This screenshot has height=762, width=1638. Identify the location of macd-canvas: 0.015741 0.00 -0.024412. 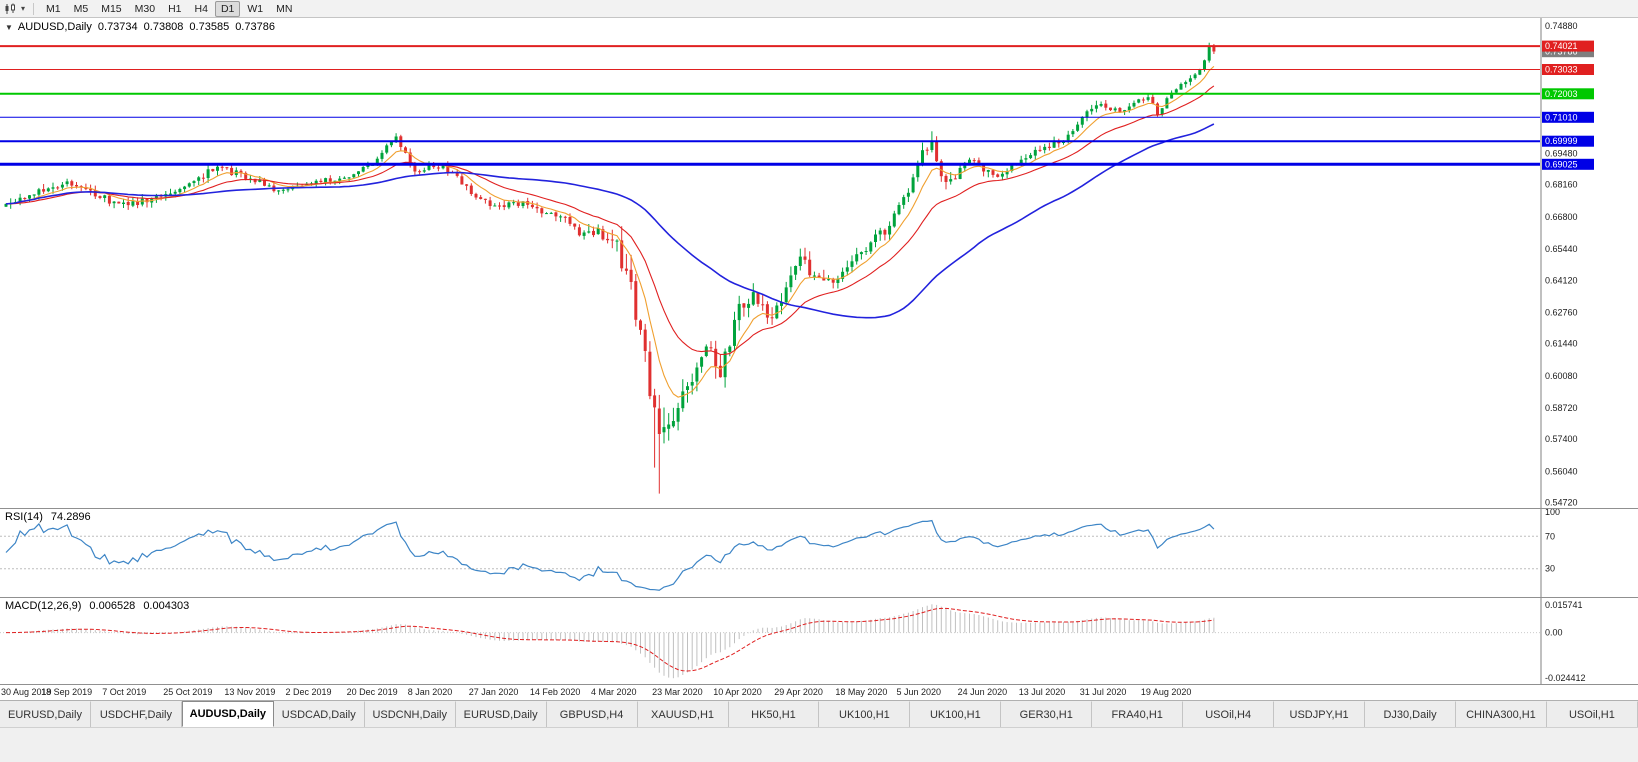
(819, 641).